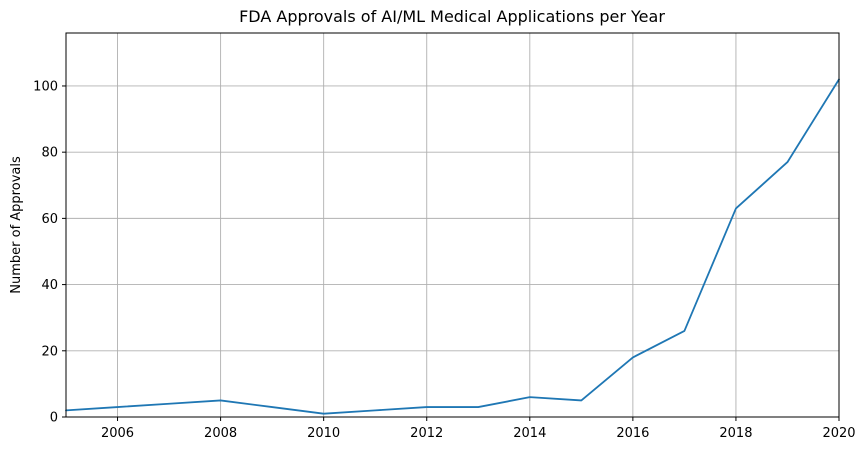  I want to click on y-tick-label: 60, so click(49, 219).